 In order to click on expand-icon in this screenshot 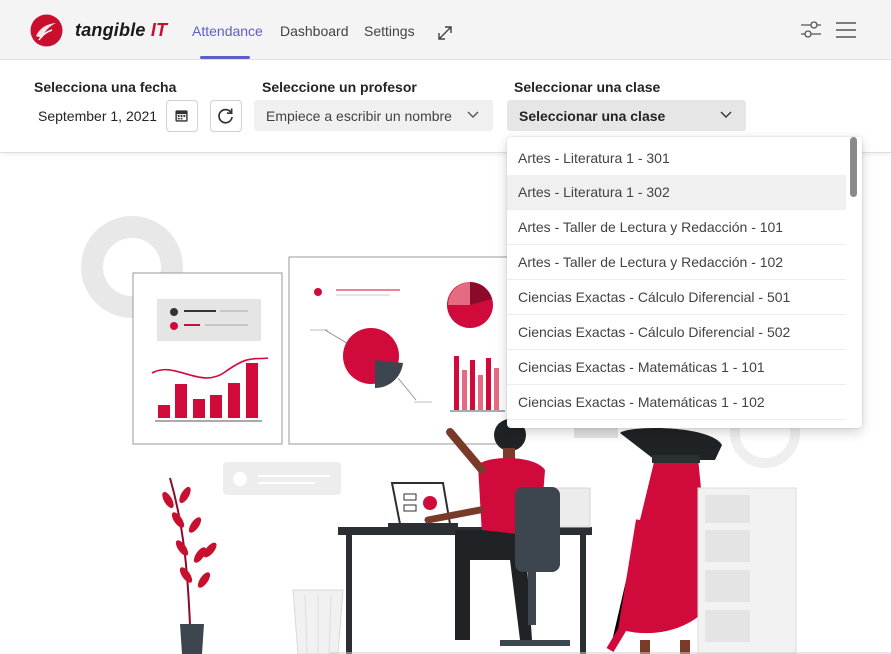, I will do `click(445, 33)`.